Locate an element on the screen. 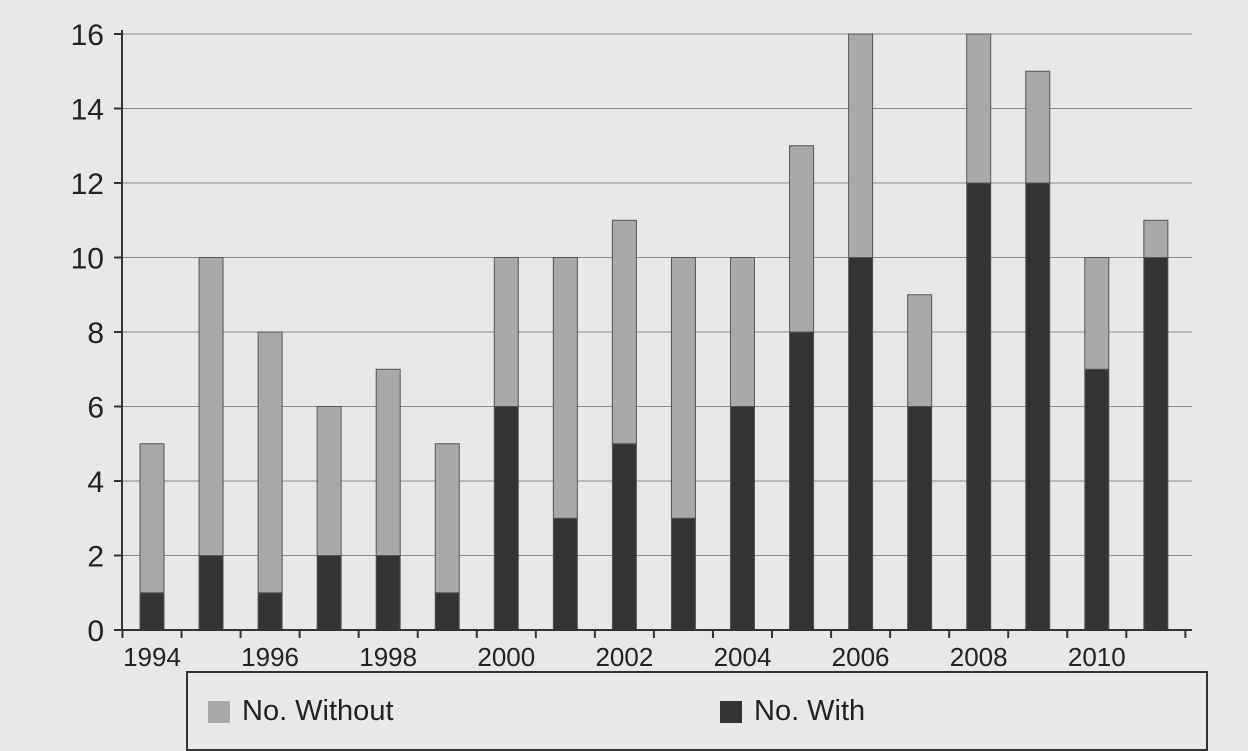  y-tick-label: 14 is located at coordinates (87, 110).